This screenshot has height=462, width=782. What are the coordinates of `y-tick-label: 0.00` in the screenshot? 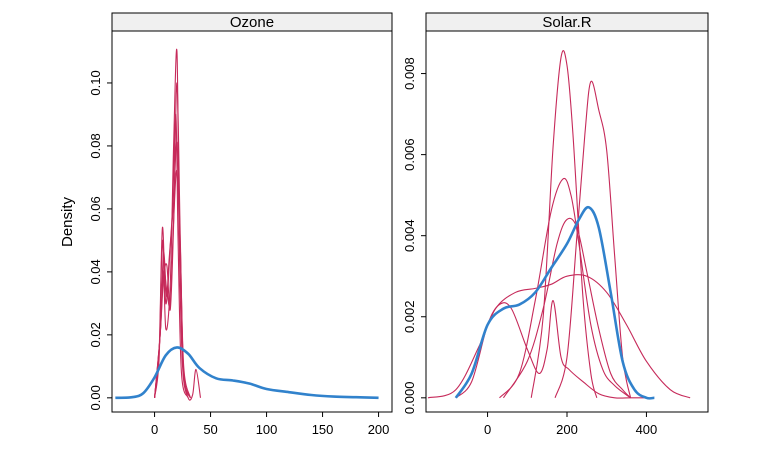 It's located at (95, 397).